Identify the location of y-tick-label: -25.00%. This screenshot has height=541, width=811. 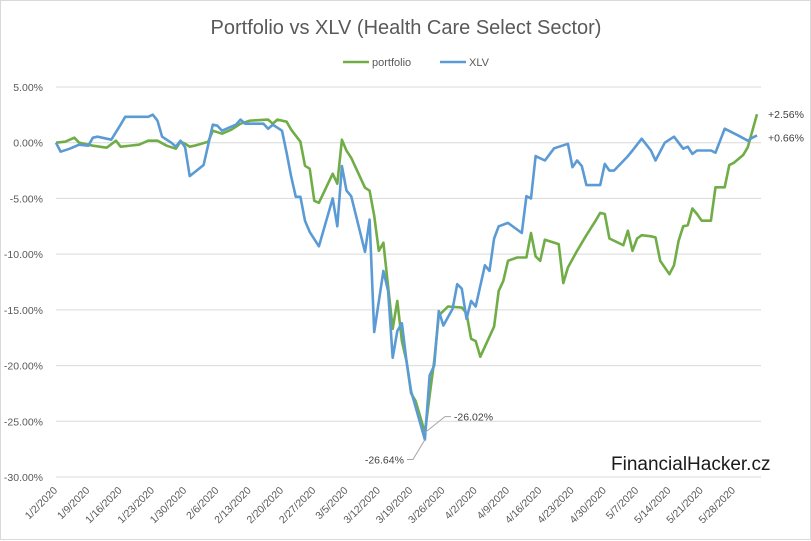
(23, 422).